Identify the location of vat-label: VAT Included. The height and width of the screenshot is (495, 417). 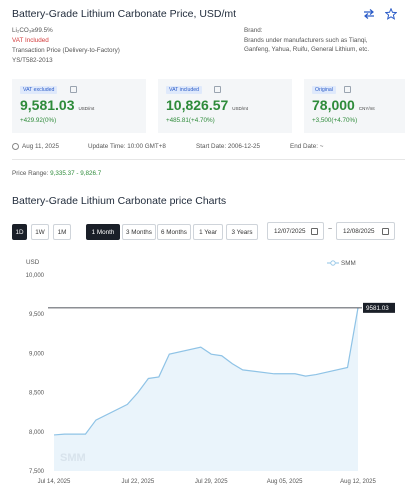
(30, 40).